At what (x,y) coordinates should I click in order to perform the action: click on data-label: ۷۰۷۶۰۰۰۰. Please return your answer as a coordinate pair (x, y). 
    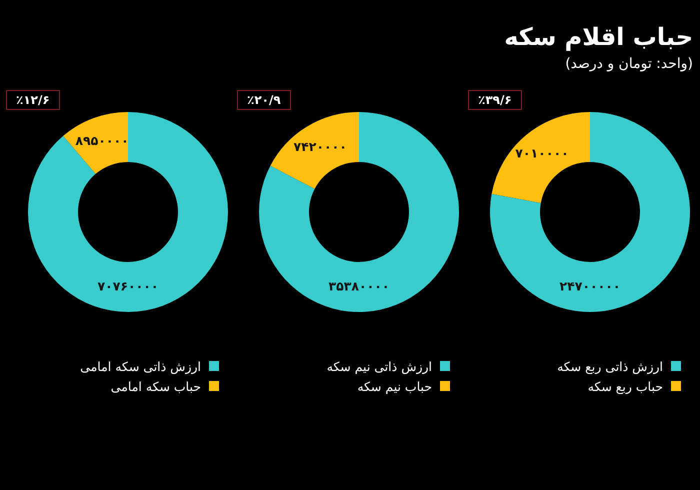
    Looking at the image, I should click on (128, 286).